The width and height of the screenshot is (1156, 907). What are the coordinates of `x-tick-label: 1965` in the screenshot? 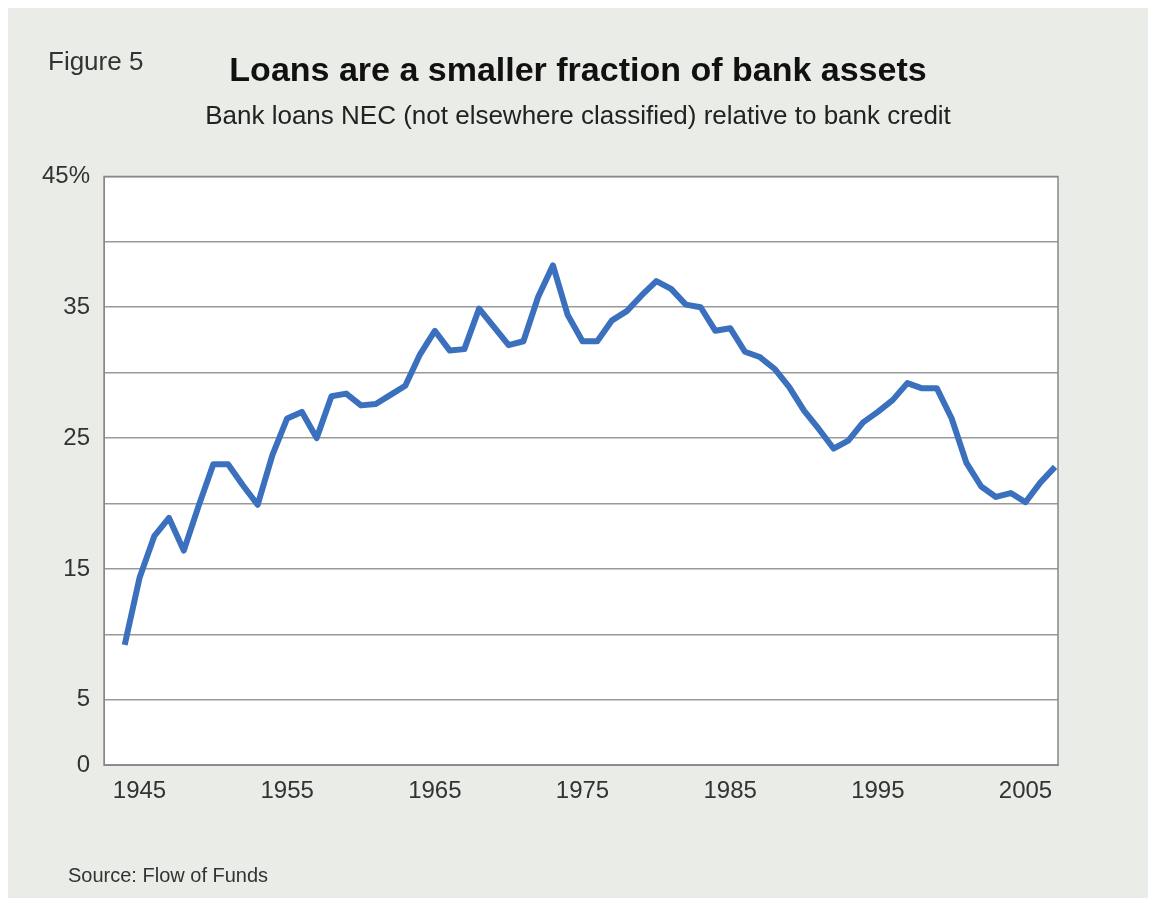 It's located at (435, 790).